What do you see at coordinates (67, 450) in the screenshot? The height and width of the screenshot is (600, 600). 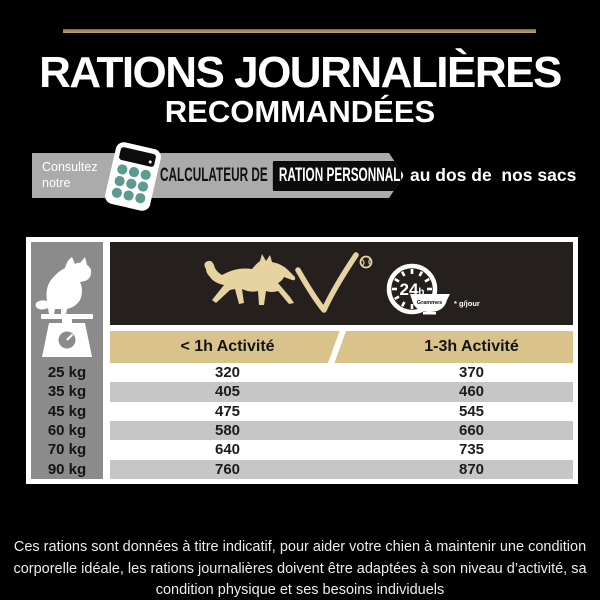 I see `weight-label: 70 kg` at bounding box center [67, 450].